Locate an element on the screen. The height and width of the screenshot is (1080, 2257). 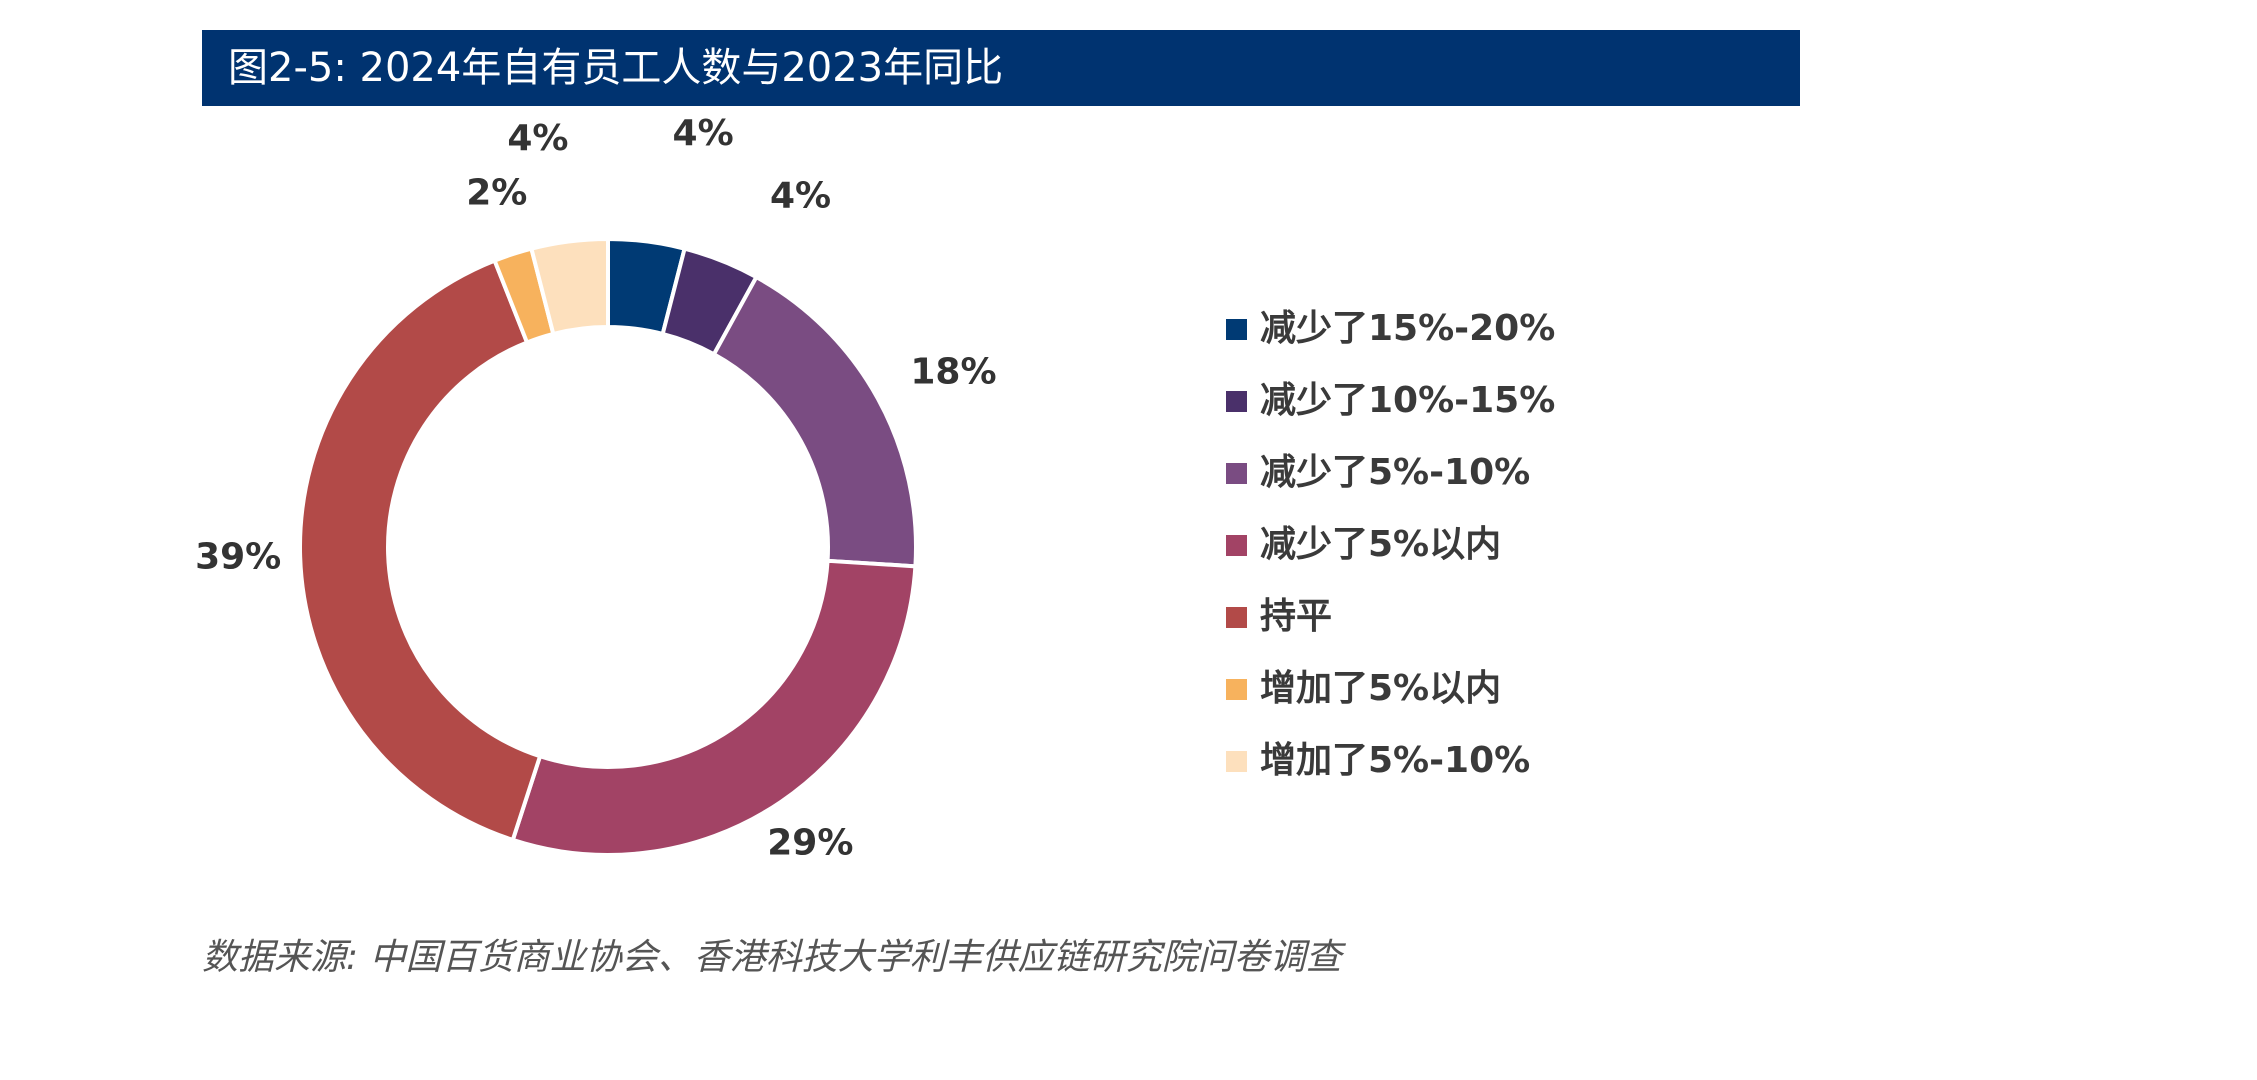
legend-label: 增加了5%-10% is located at coordinates (1395, 760).